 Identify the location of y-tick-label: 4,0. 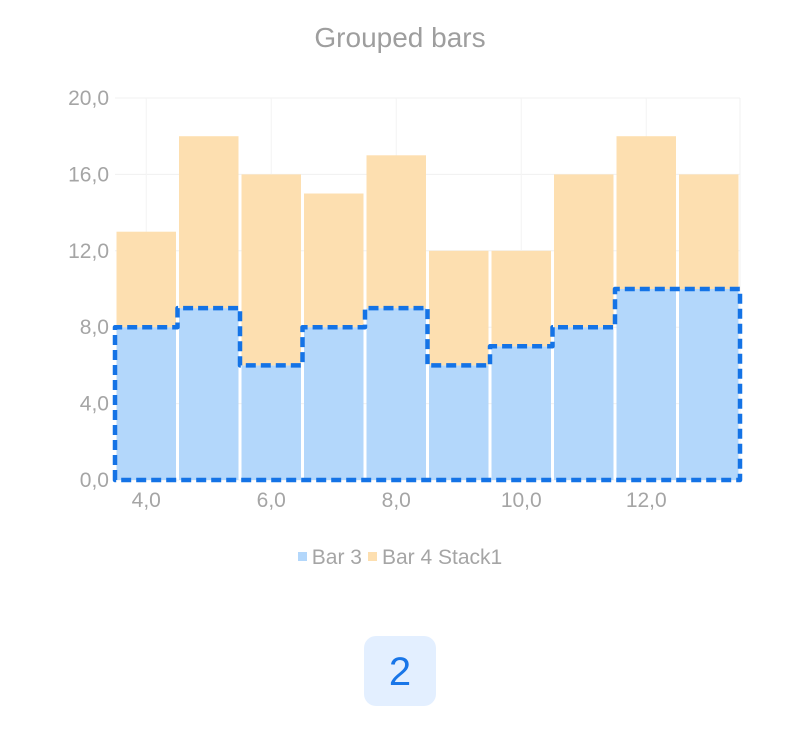
(94, 404).